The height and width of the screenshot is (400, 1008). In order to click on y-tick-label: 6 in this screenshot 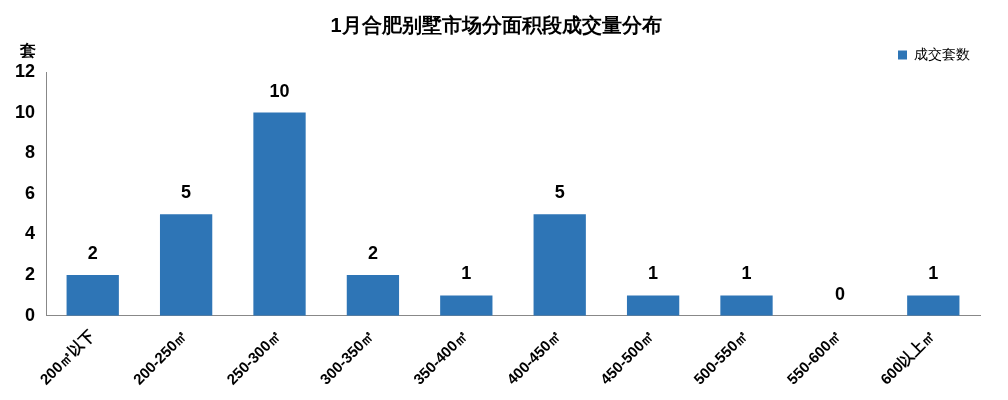, I will do `click(30, 192)`.